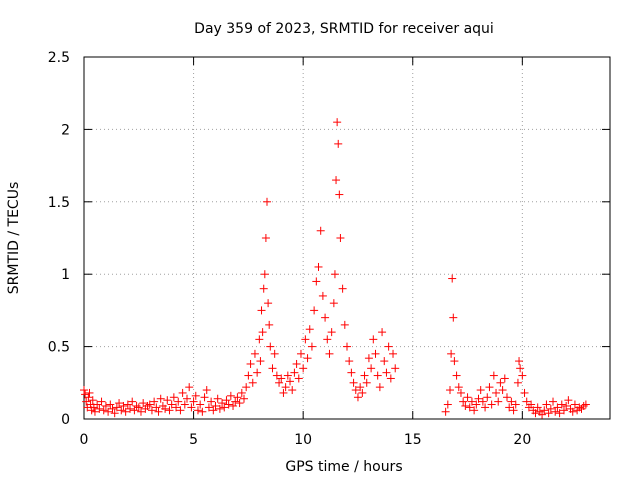 This screenshot has height=480, width=640. What do you see at coordinates (65, 275) in the screenshot?
I see `y-tick-label: 1` at bounding box center [65, 275].